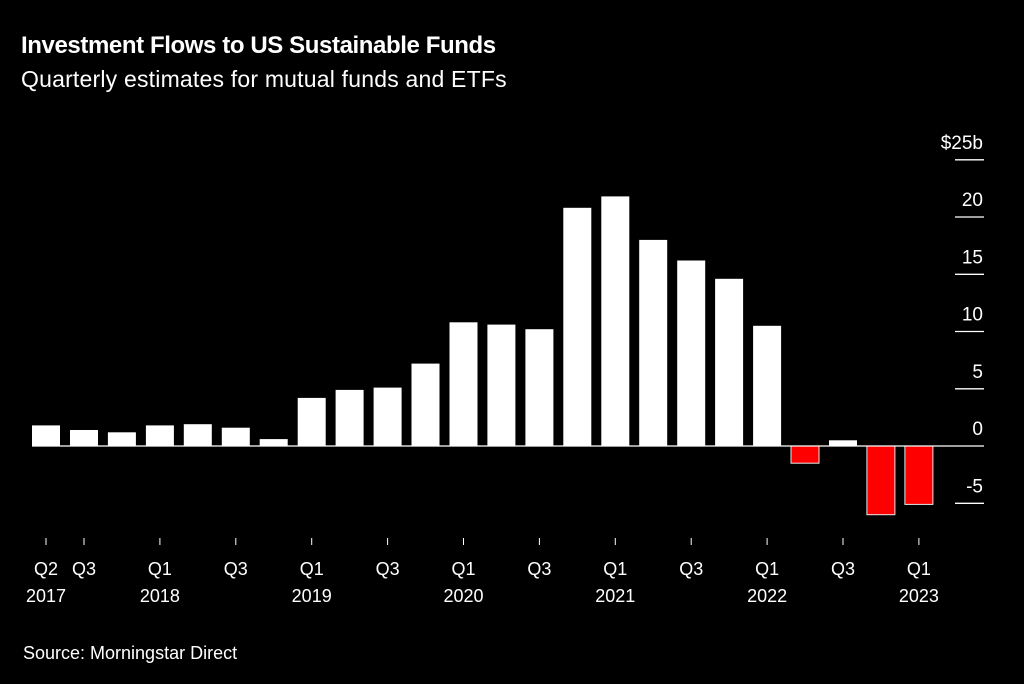 This screenshot has height=684, width=1024. Describe the element at coordinates (273, 442) in the screenshot. I see `bar-q4-2018` at that location.